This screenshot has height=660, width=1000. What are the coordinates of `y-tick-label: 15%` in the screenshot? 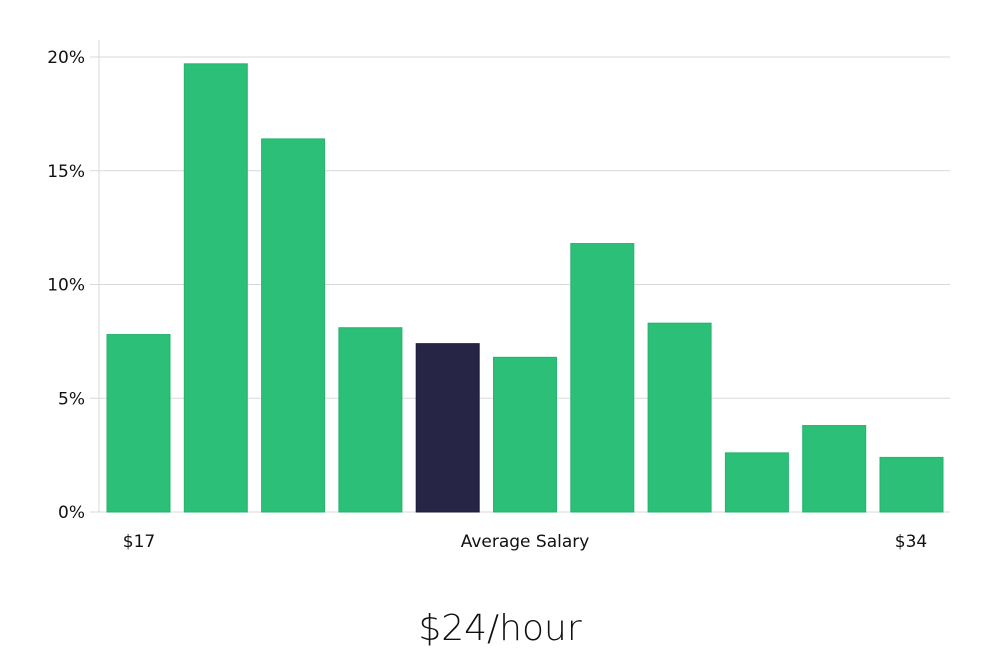 It's located at (66, 172).